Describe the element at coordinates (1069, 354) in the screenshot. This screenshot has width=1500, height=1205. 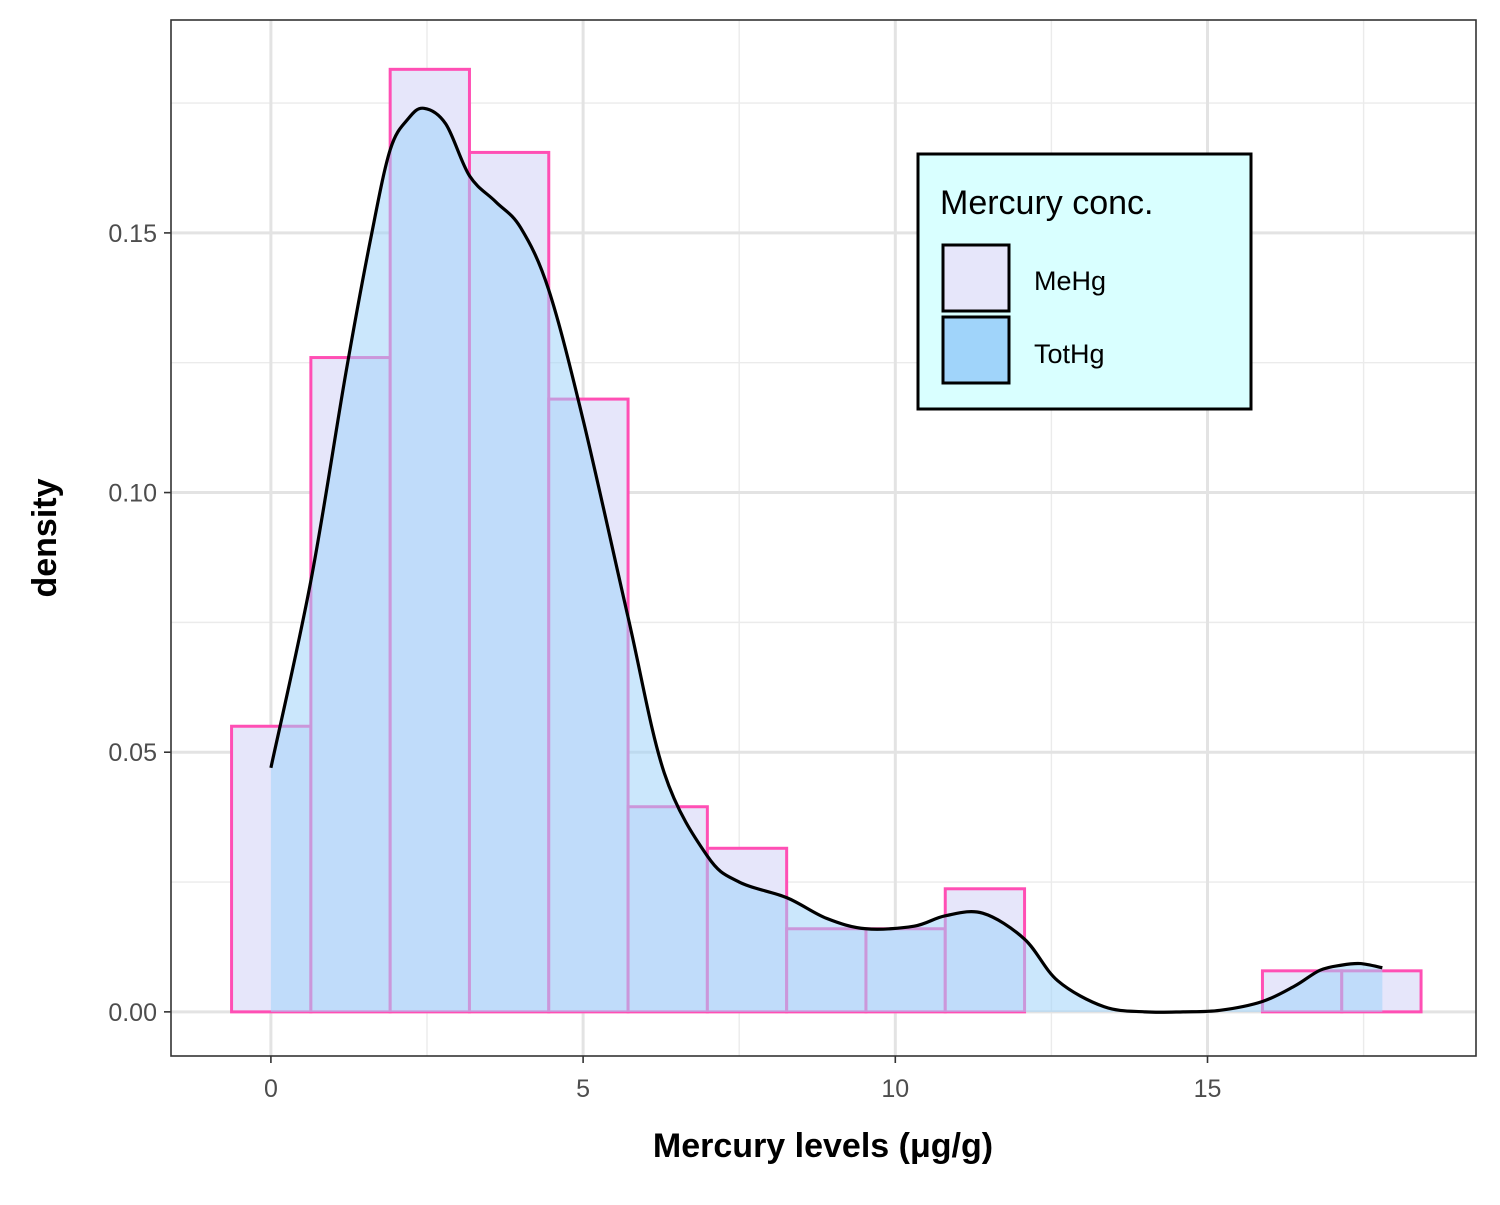
I see `legend-label-tothg: TotHg` at that location.